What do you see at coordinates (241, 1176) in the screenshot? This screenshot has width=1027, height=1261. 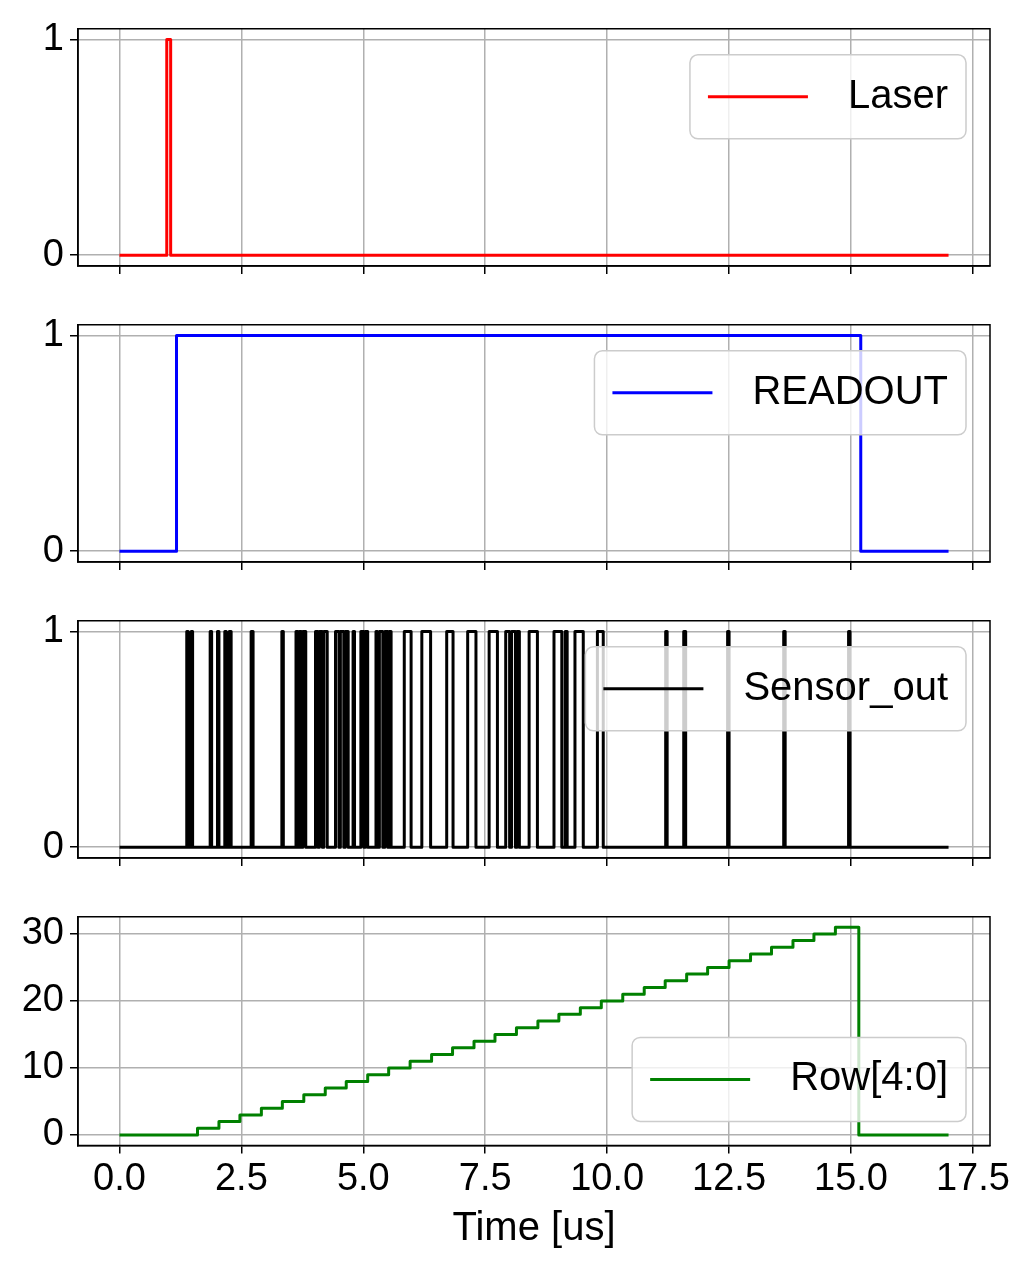 I see `x-tick-label: 2.5` at bounding box center [241, 1176].